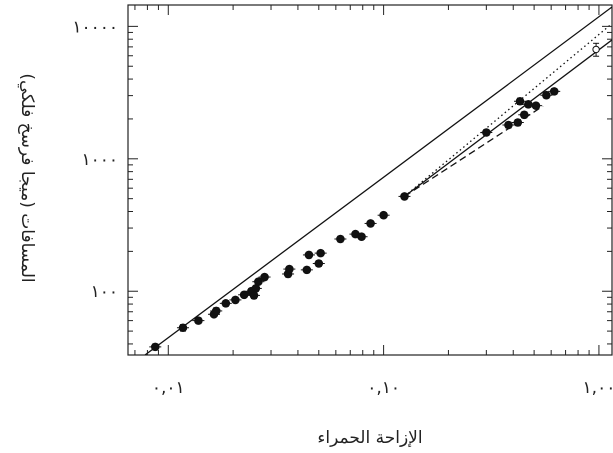 Image resolution: width=613 pixels, height=453 pixels. What do you see at coordinates (369, 438) in the screenshot?
I see `x-axis-title: الإزاحة الحمراء` at bounding box center [369, 438].